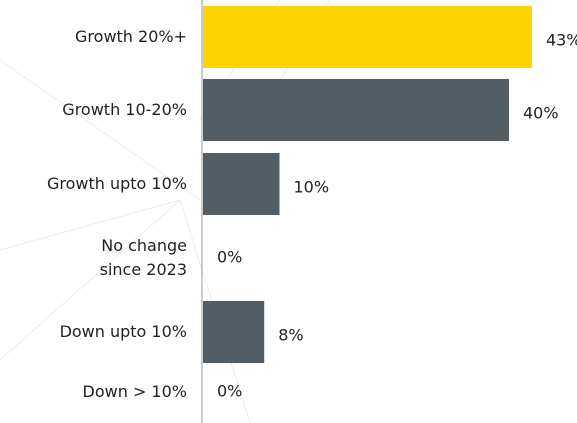 Image resolution: width=577 pixels, height=423 pixels. I want to click on category-label: Down > 10%, so click(135, 391).